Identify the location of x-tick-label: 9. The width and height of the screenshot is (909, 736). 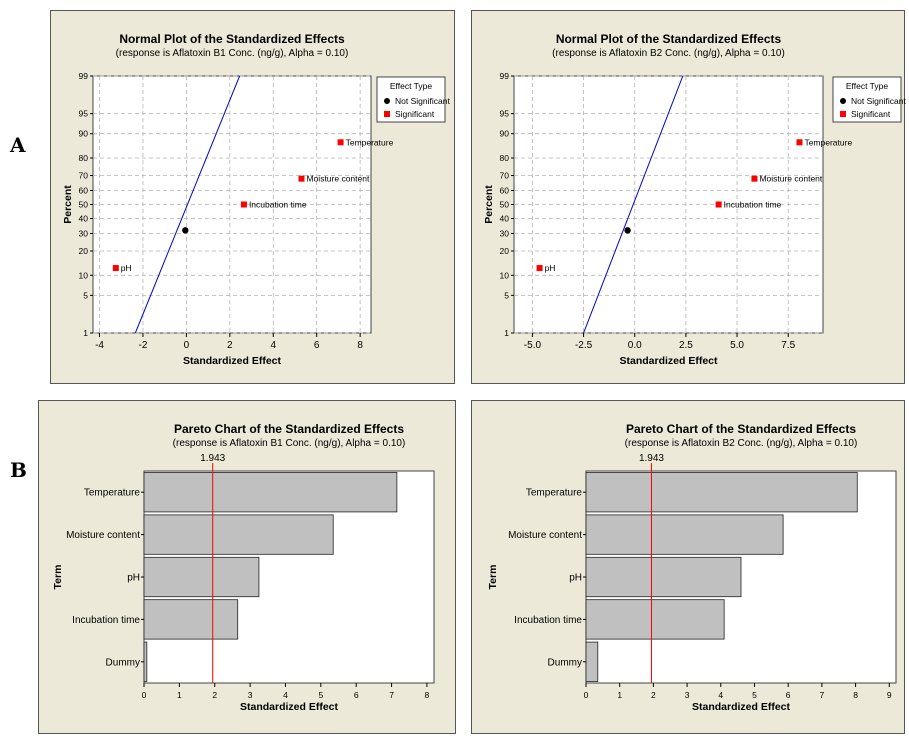
(889, 695).